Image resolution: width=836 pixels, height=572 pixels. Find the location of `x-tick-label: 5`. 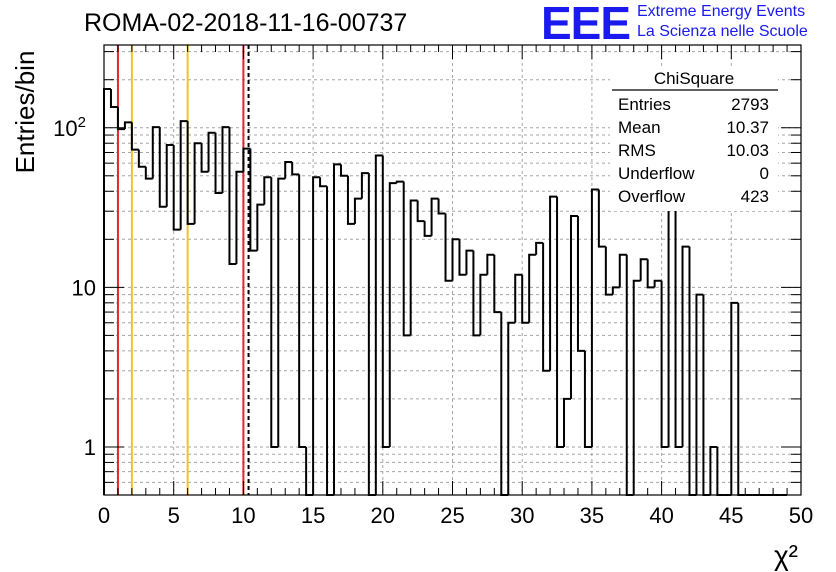

x-tick-label: 5 is located at coordinates (174, 515).